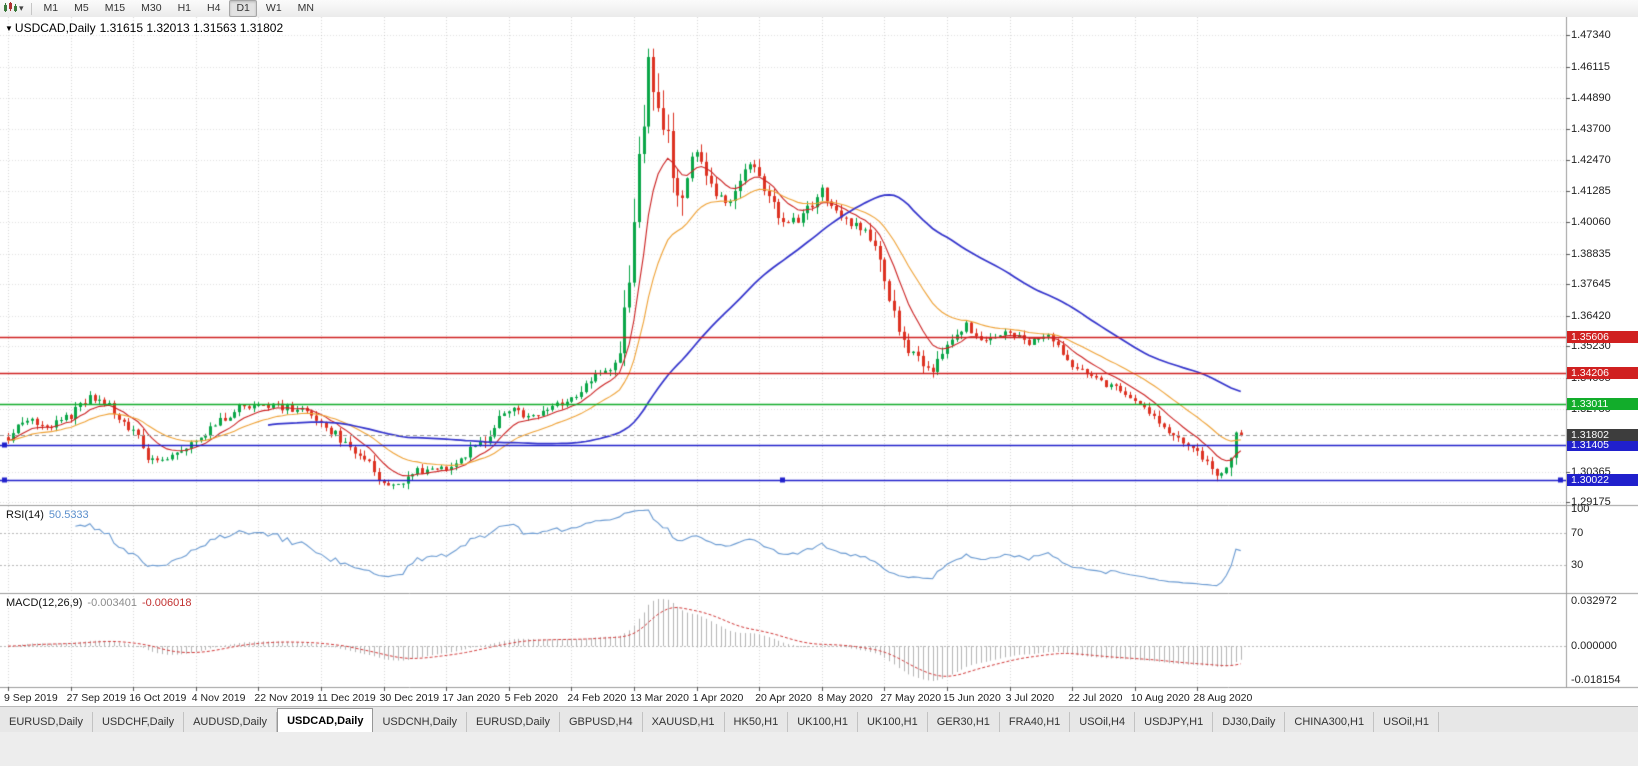 The image size is (1638, 766). I want to click on chart-tab-fra40-h1: FRA40,H1, so click(1035, 722).